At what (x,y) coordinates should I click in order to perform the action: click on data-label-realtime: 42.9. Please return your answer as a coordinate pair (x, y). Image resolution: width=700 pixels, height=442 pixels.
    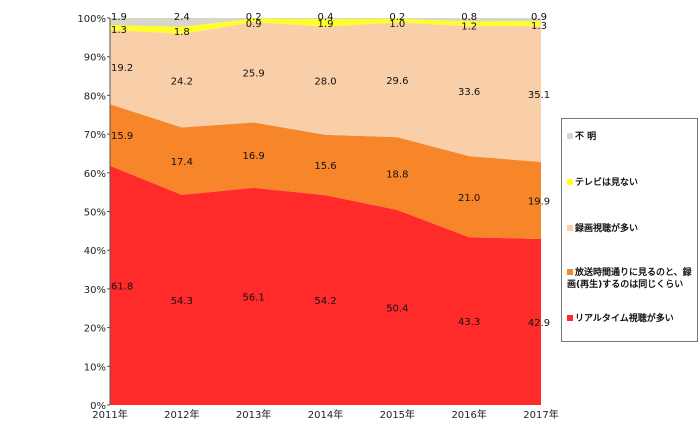
    Looking at the image, I should click on (539, 323).